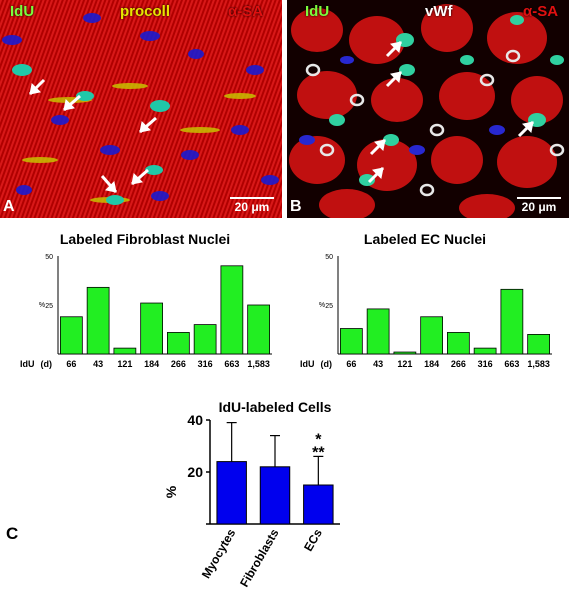  Describe the element at coordinates (378, 364) in the screenshot. I see `ec-x-tick: 43` at that location.